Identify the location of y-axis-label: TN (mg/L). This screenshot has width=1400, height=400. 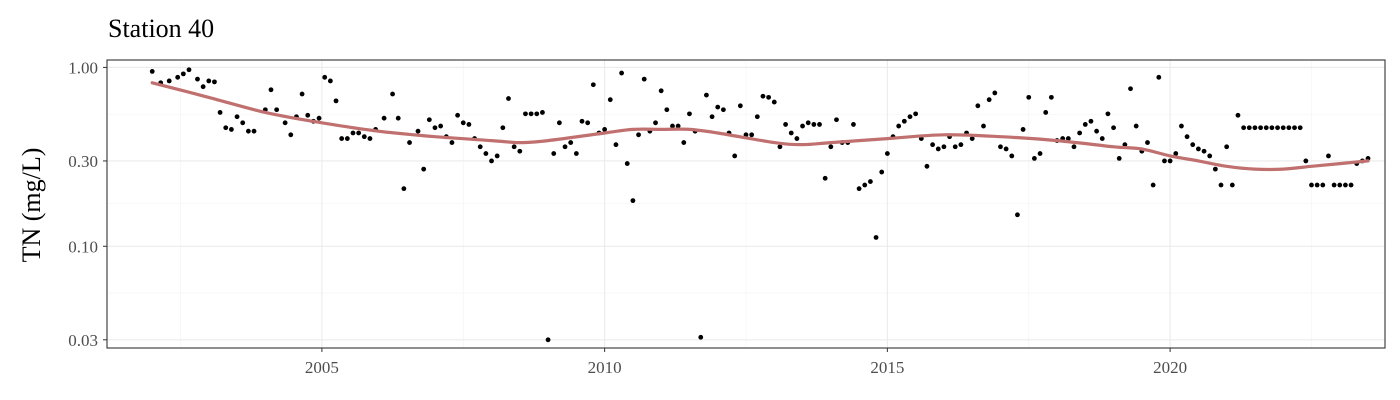
(31, 205).